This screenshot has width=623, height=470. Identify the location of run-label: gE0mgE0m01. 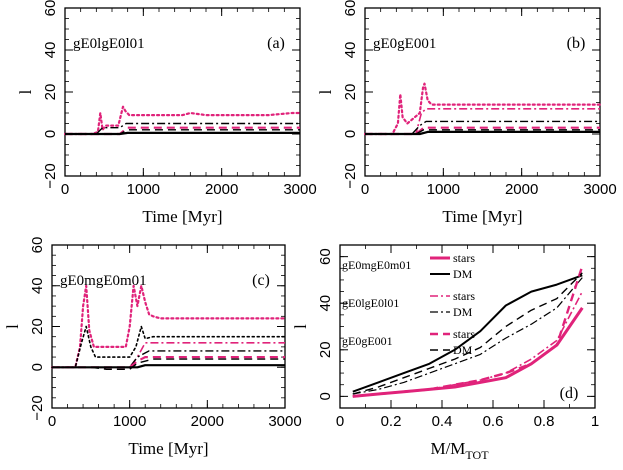
(103, 281).